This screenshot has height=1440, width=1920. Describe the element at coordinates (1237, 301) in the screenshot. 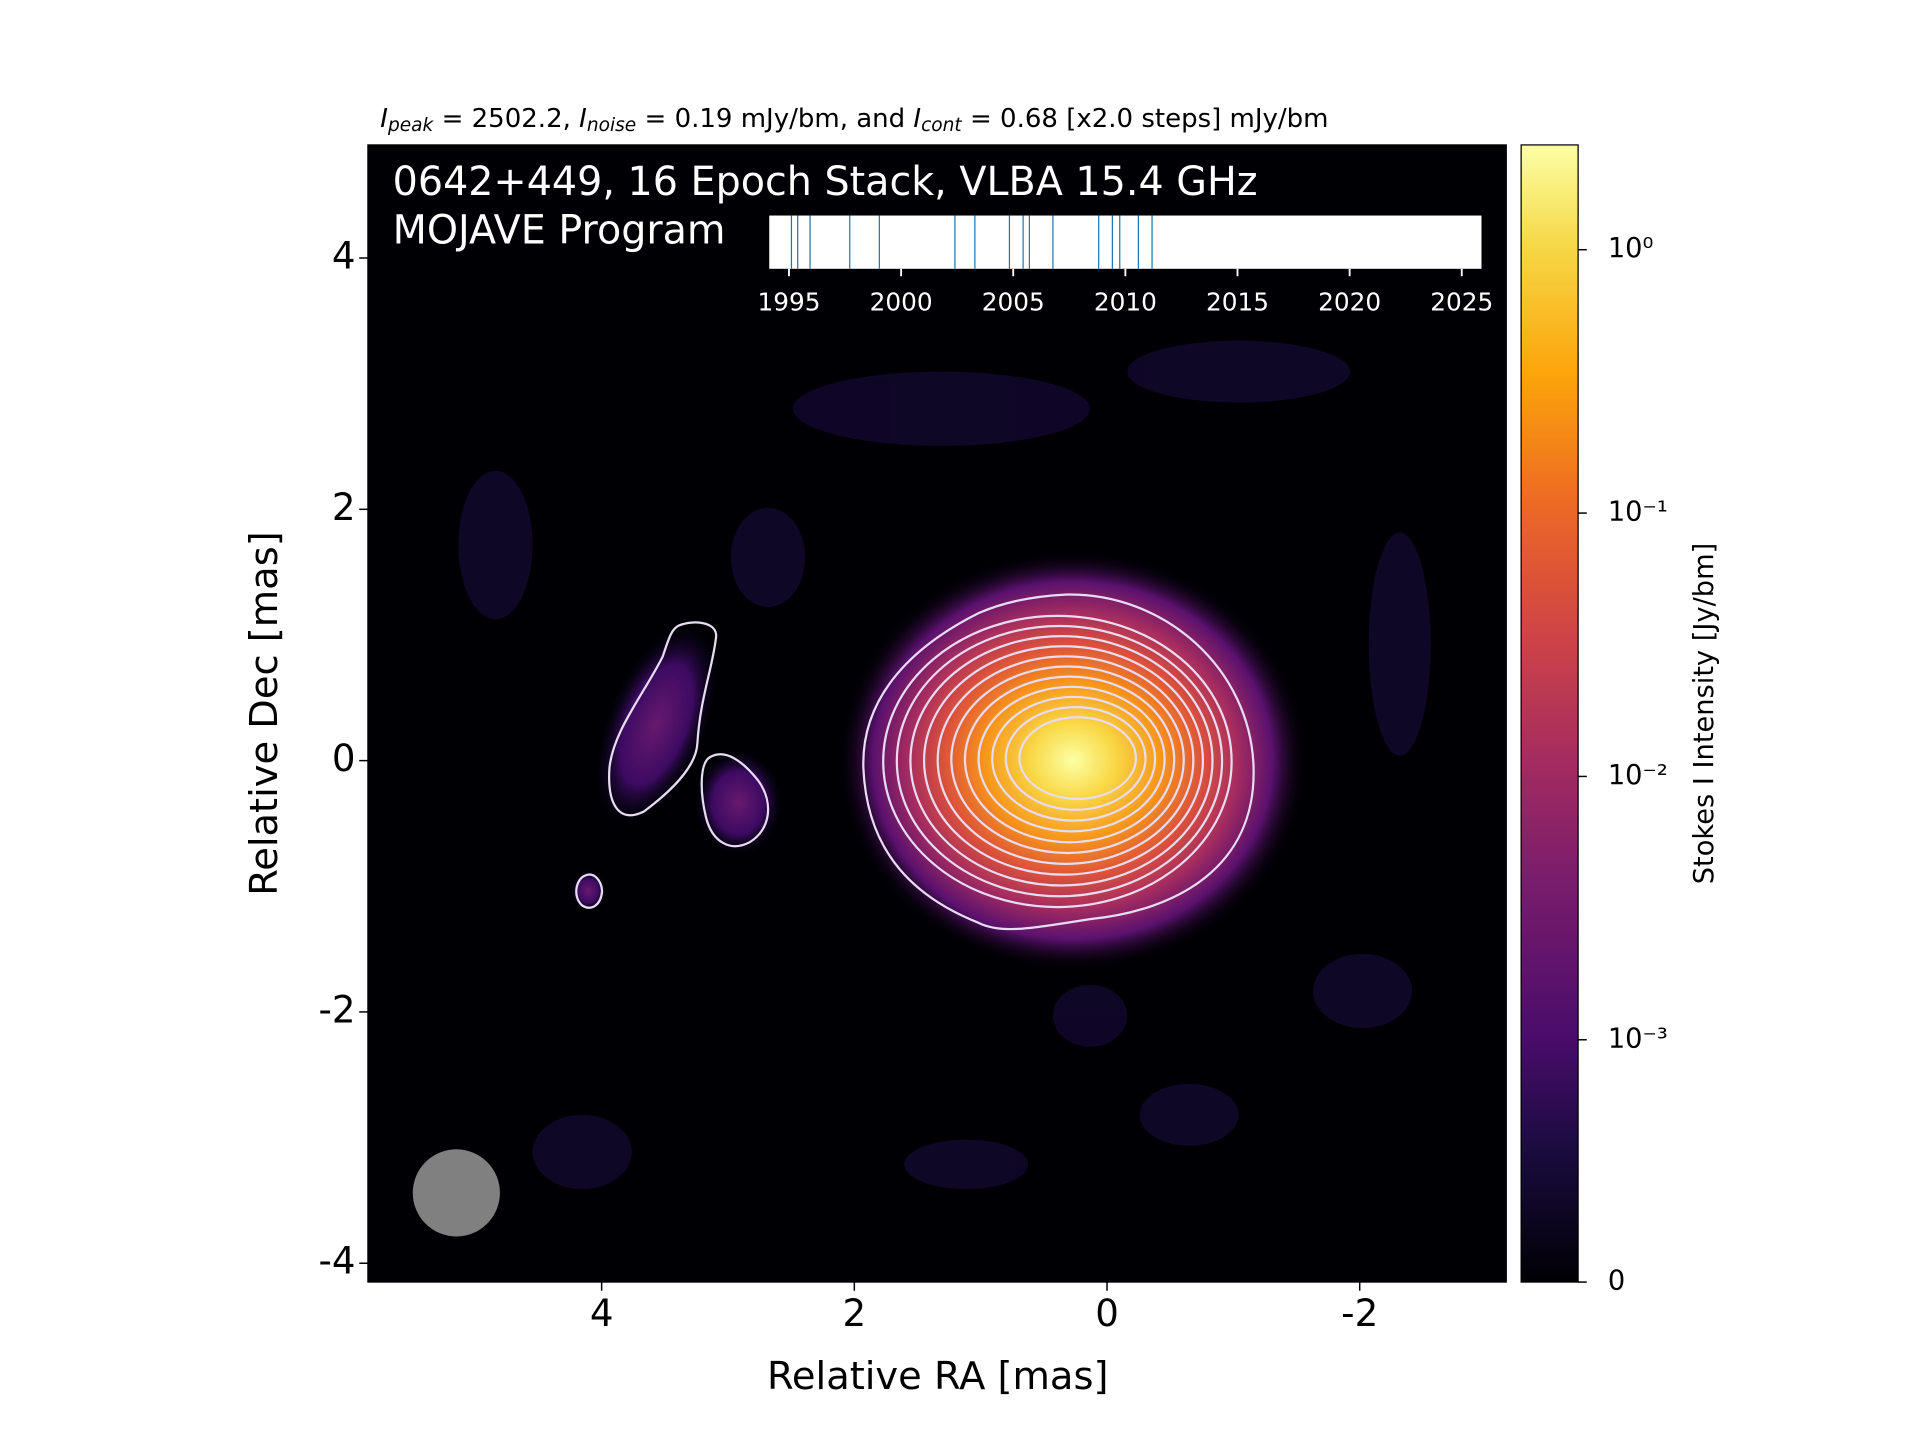

I see `epoch-tick-label: 2015` at that location.